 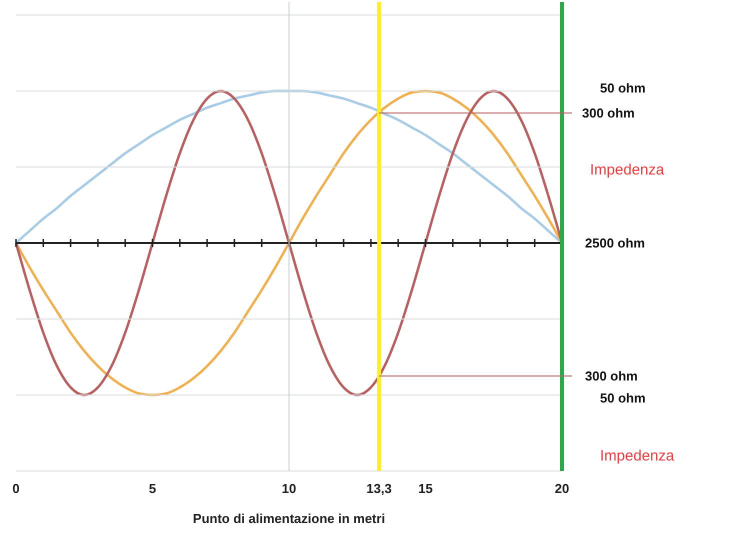 What do you see at coordinates (289, 518) in the screenshot?
I see `x-axis-title: Punto di alimentazione in metri` at bounding box center [289, 518].